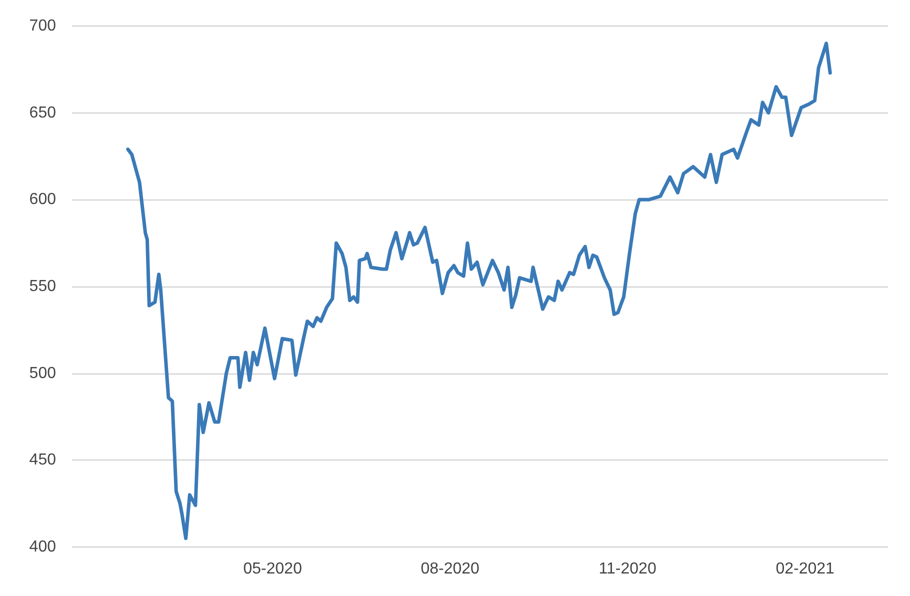 This screenshot has height=596, width=910. What do you see at coordinates (42, 547) in the screenshot?
I see `y-tick-label: 400` at bounding box center [42, 547].